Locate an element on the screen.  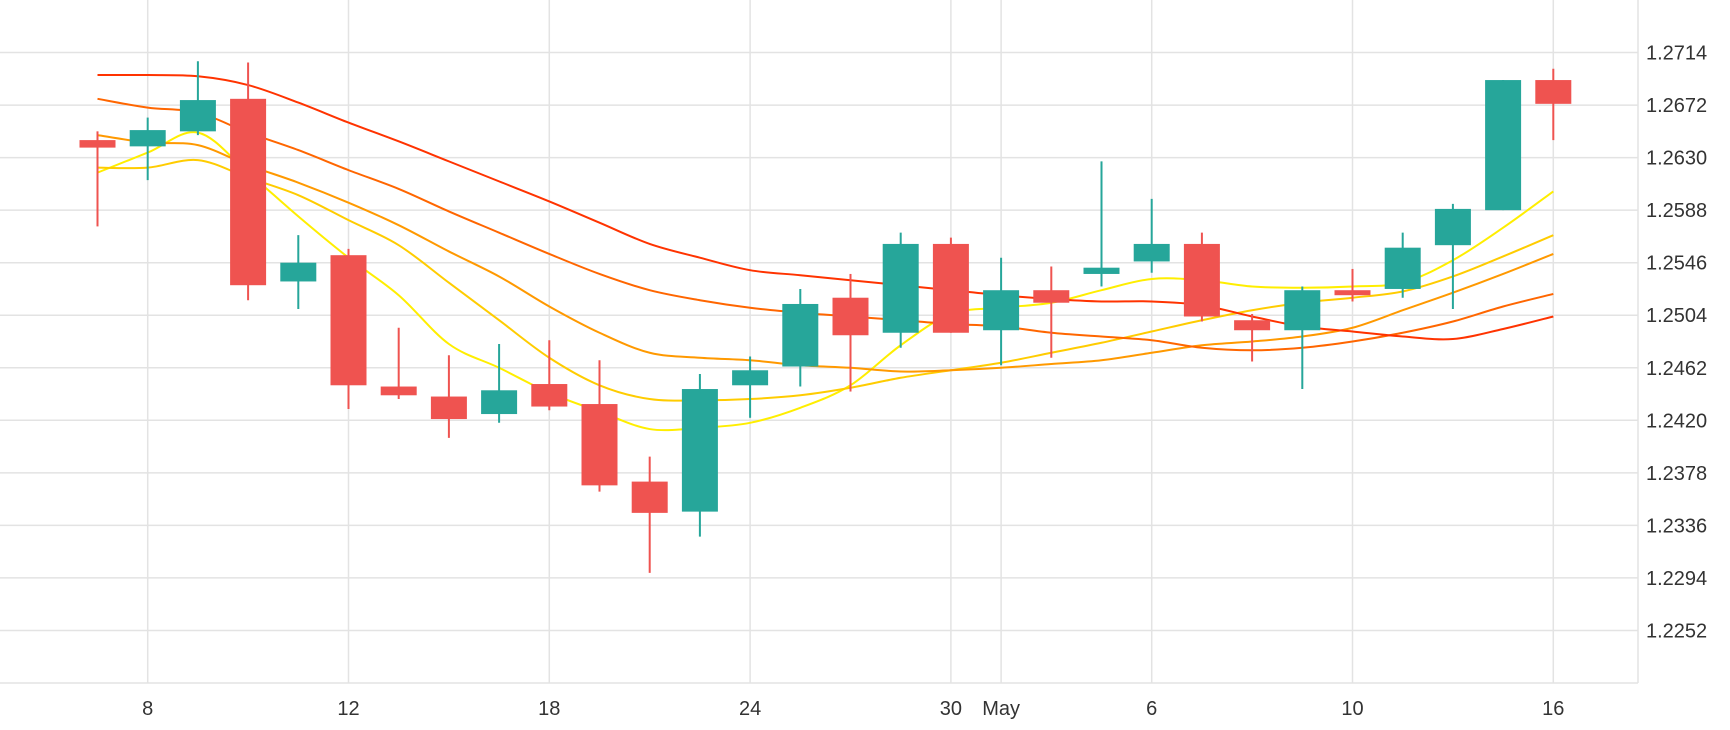
x-tick-label: 12 is located at coordinates (348, 709).